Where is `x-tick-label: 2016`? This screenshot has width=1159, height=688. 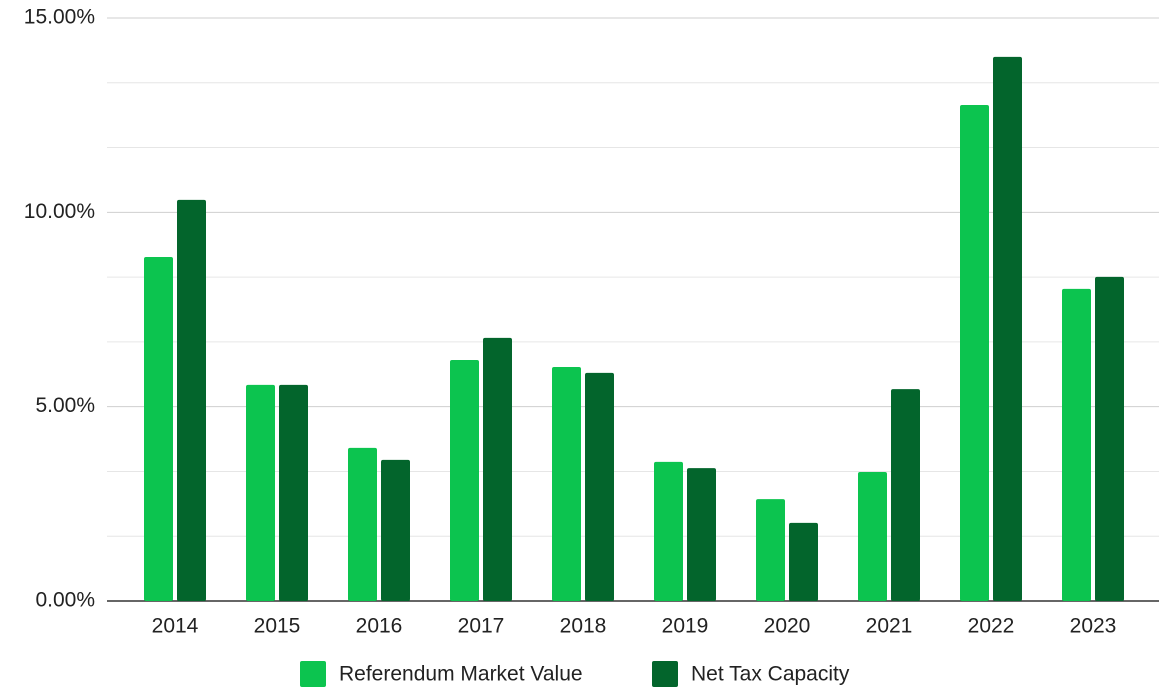 x-tick-label: 2016 is located at coordinates (379, 626).